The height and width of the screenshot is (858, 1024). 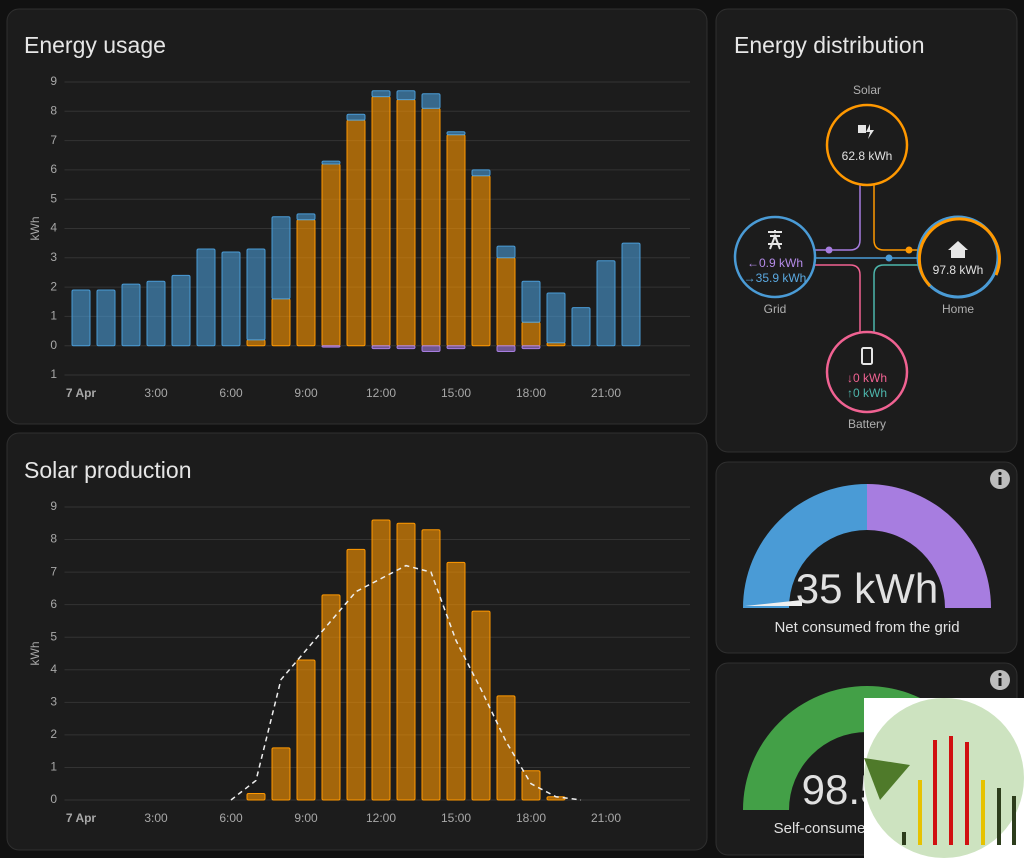 I want to click on battery-icon, so click(x=867, y=356).